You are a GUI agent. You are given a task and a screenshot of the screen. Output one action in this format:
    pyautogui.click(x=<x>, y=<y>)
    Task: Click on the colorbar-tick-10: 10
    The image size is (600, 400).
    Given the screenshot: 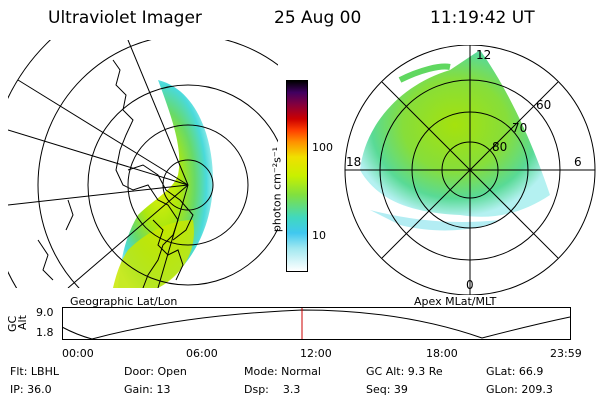 What is the action you would take?
    pyautogui.click(x=319, y=235)
    